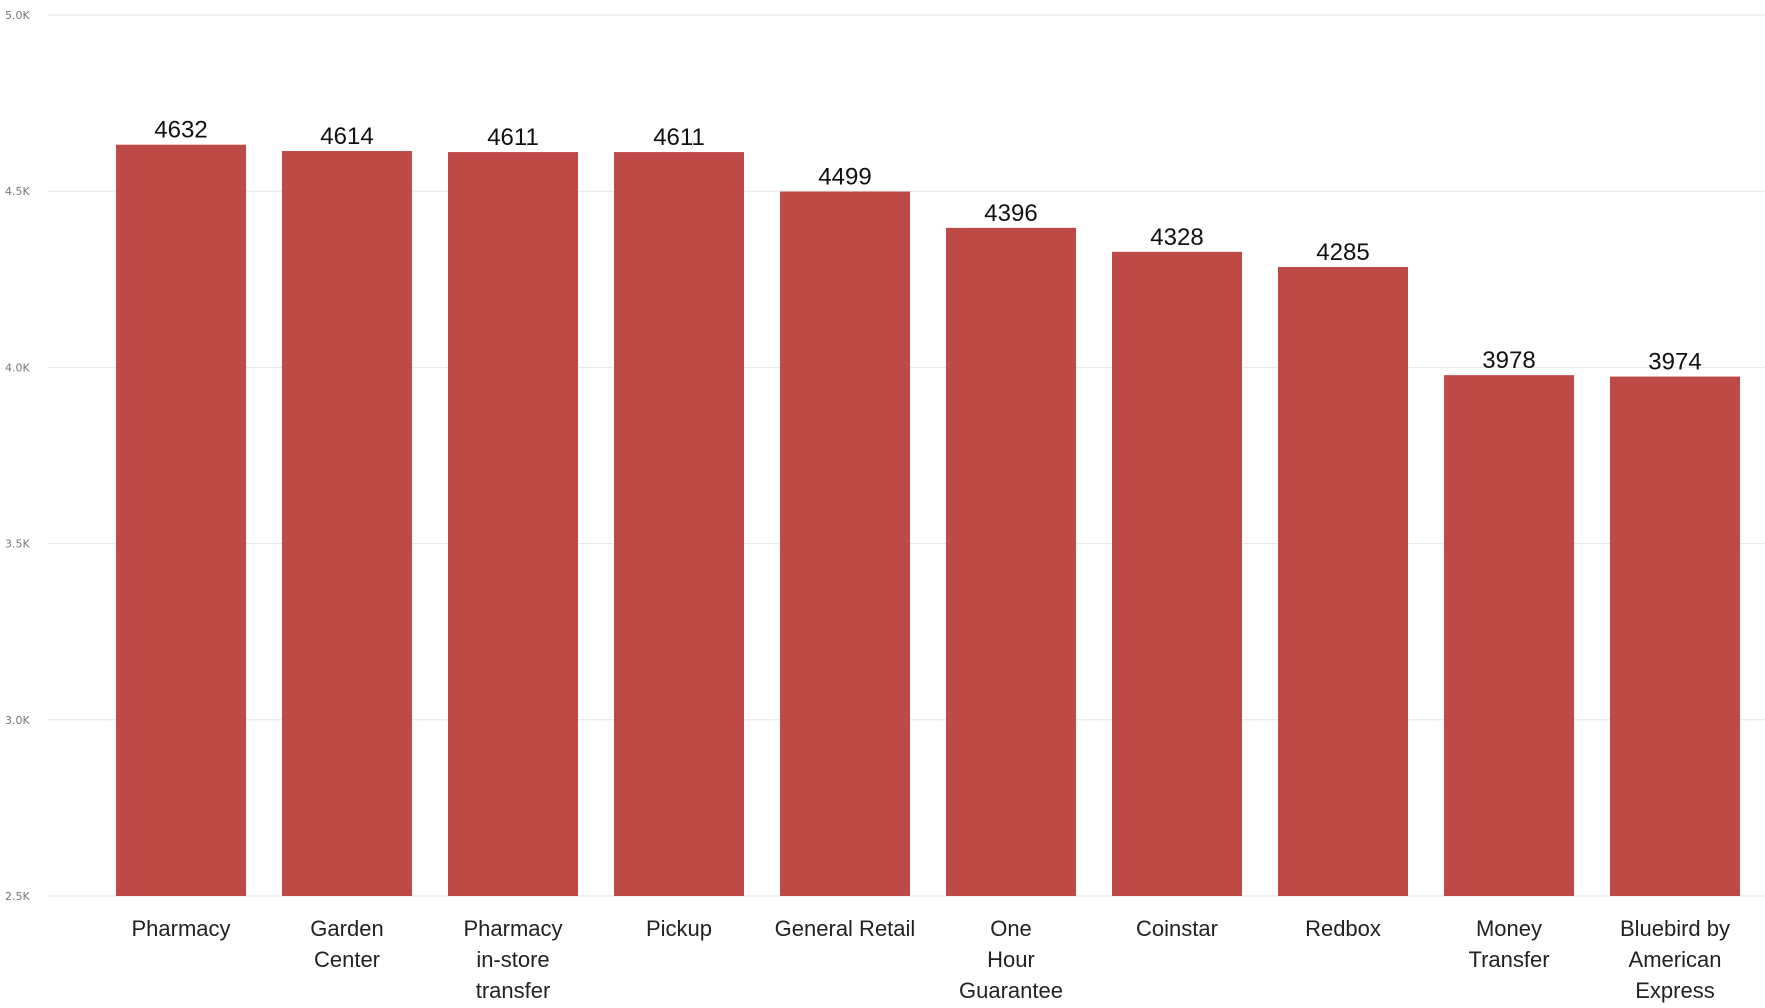 This screenshot has height=1008, width=1765. I want to click on y-tick-label: 2.5K, so click(17, 896).